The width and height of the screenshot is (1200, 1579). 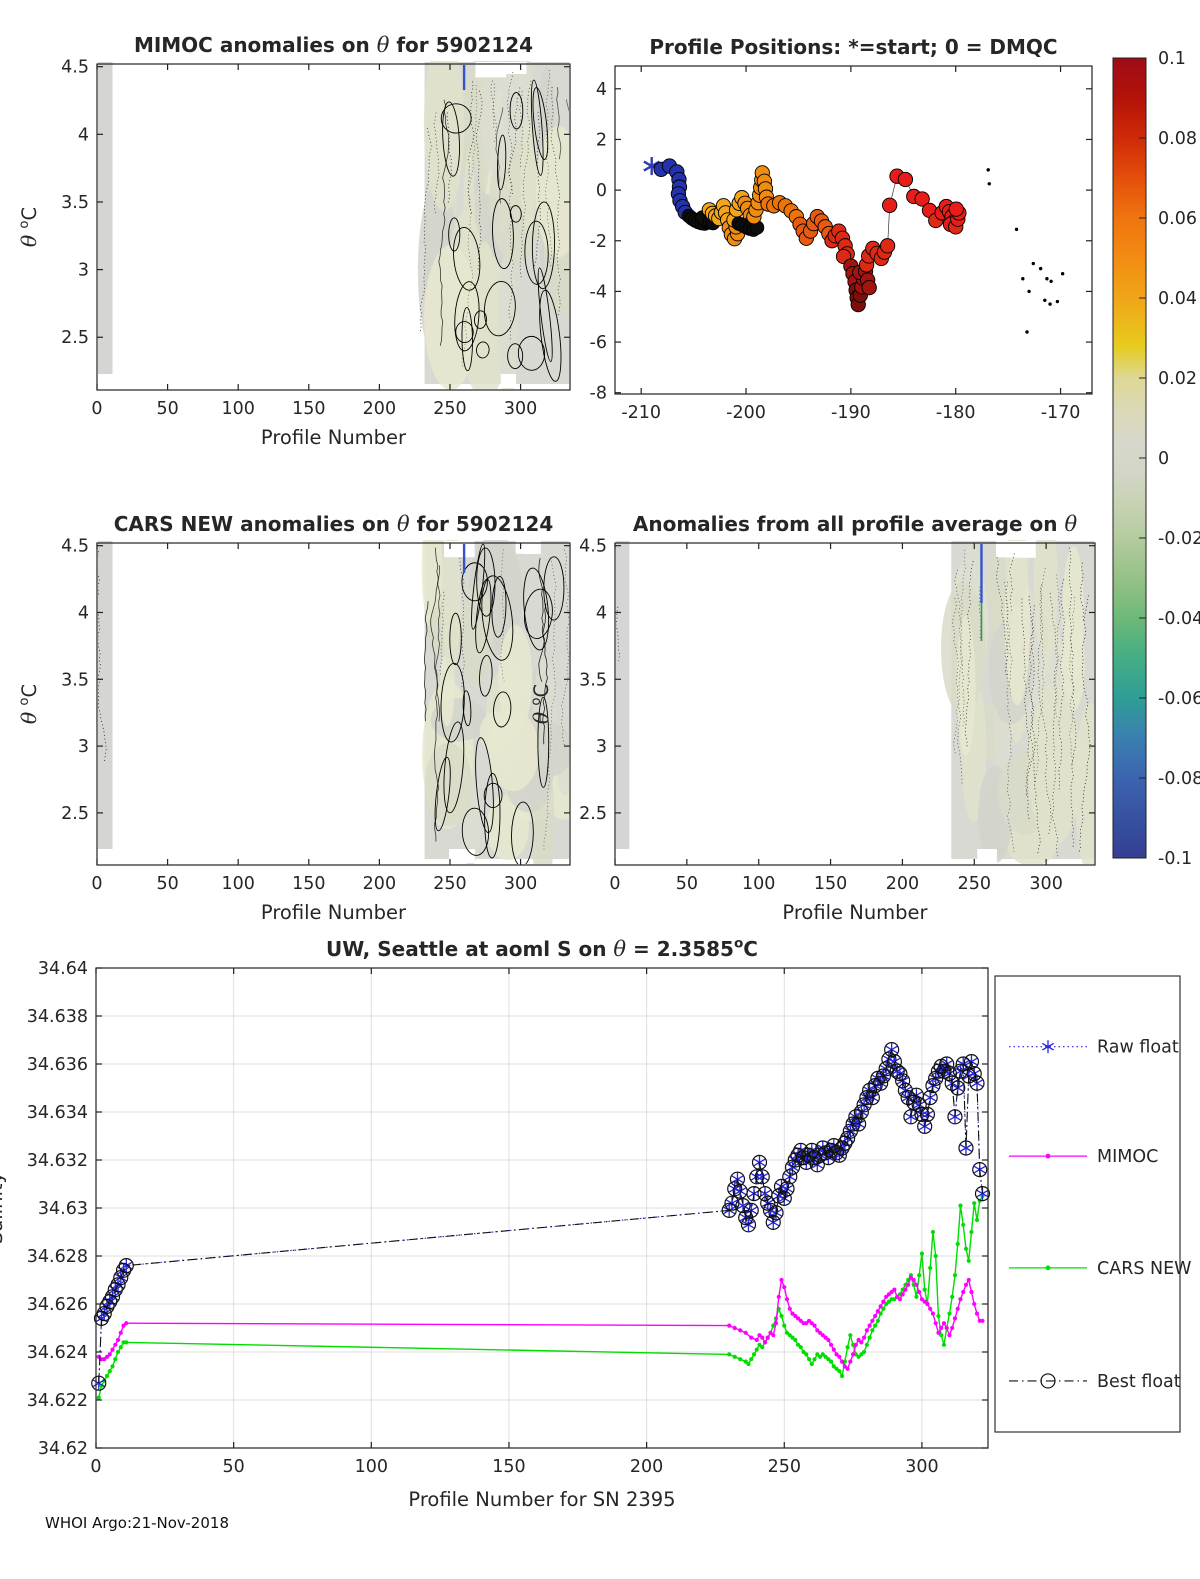 What do you see at coordinates (853, 47) in the screenshot?
I see `svg-text:Profile Positions: *=start; 0: Profile Positions: *=start; 0 = DMQC` at bounding box center [853, 47].